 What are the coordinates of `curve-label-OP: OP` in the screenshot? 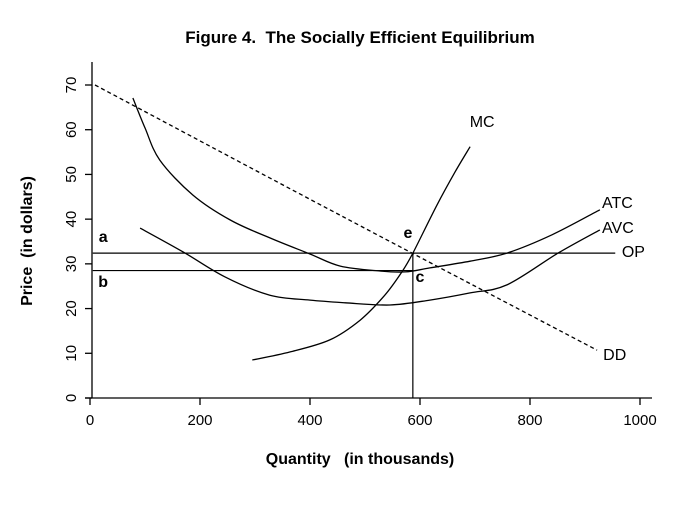 It's located at (633, 252).